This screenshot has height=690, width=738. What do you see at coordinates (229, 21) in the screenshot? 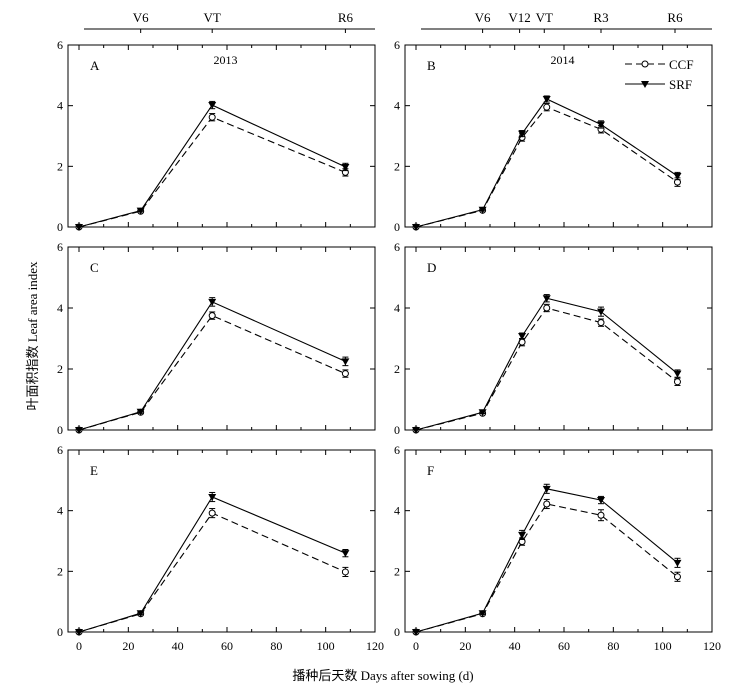
I see `stage-bar-left: V6 VT R6` at bounding box center [229, 21].